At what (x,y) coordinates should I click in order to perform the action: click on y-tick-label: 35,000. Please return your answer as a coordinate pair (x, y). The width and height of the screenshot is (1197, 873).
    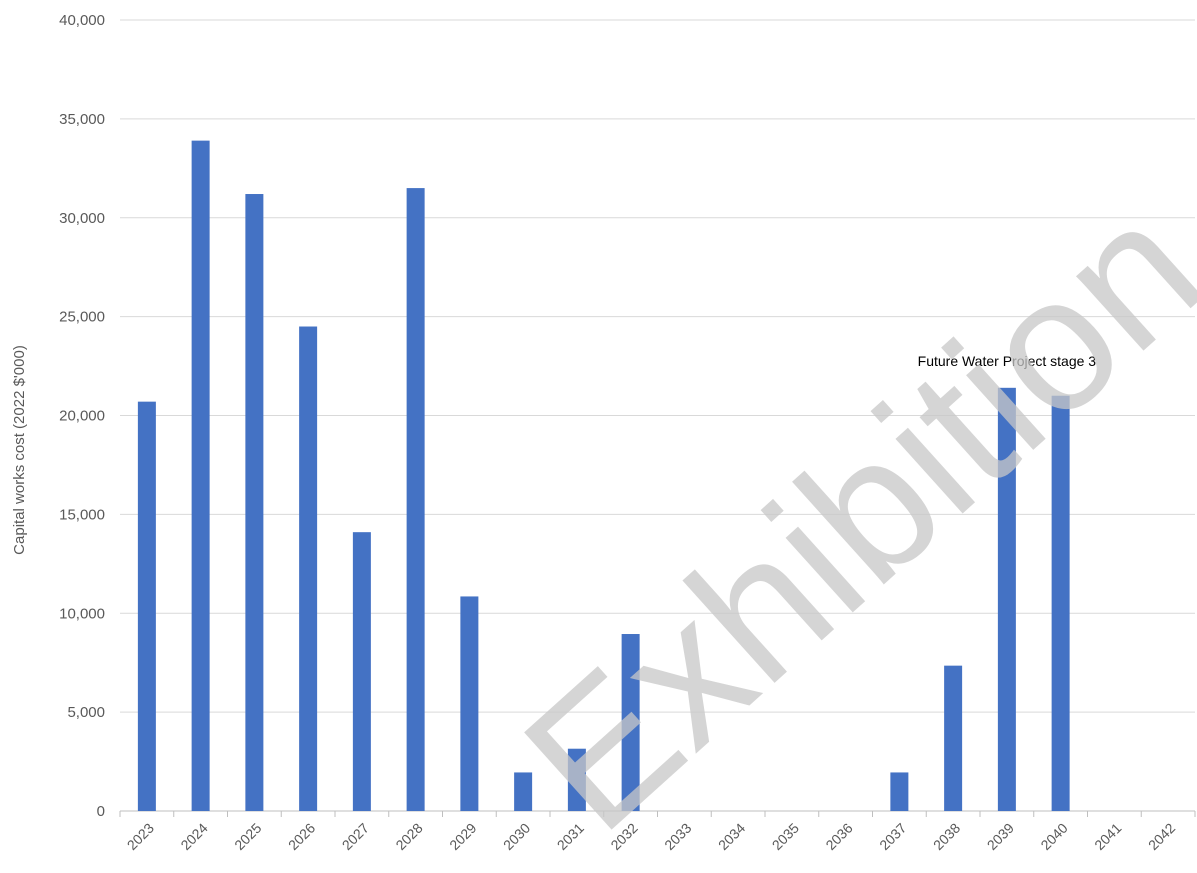
    Looking at the image, I should click on (82, 119).